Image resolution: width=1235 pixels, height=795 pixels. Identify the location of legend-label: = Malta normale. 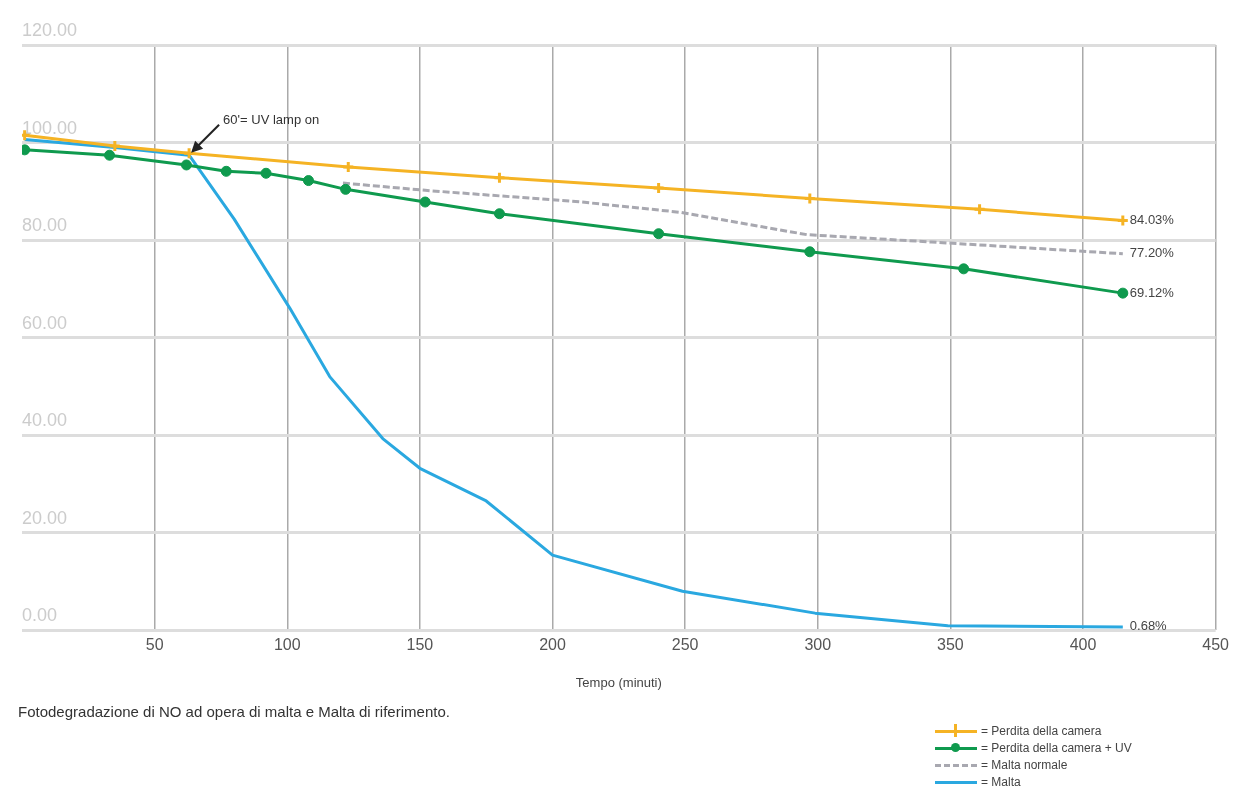
(1024, 764).